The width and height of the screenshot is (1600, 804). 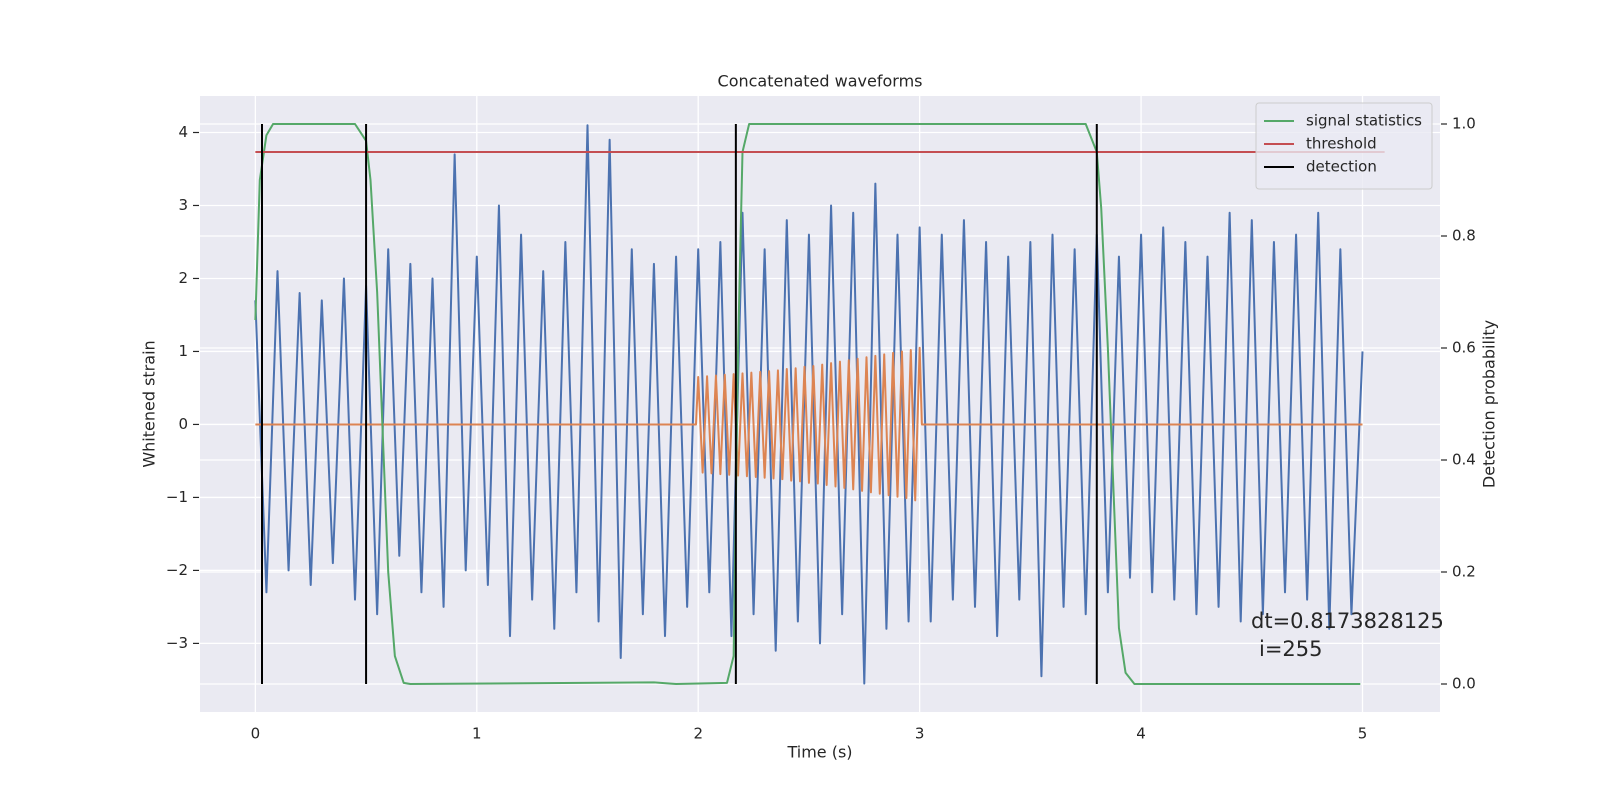 What do you see at coordinates (1464, 348) in the screenshot?
I see `y2-tick-label: 0.6` at bounding box center [1464, 348].